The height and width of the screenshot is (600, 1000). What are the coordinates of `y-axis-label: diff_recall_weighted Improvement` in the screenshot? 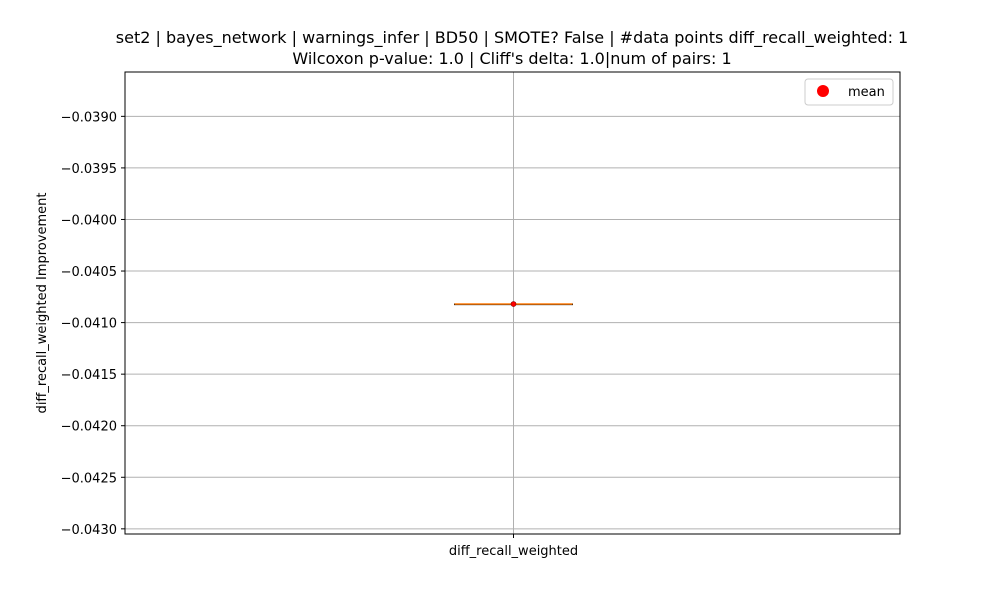 It's located at (42, 303).